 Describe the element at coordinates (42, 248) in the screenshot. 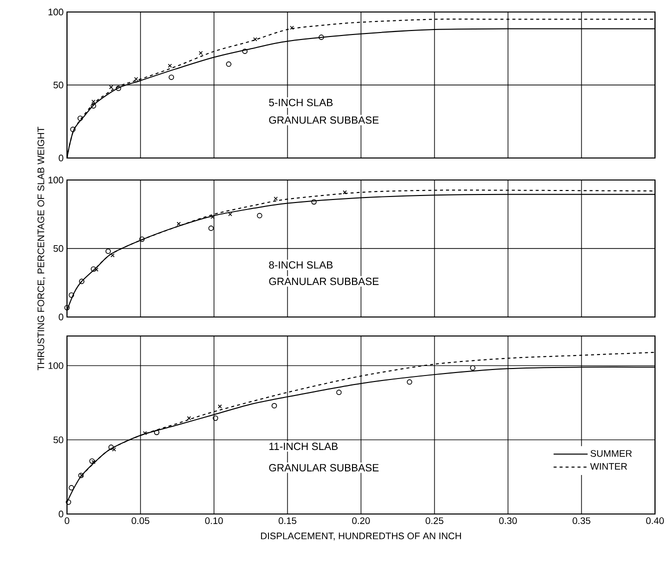

I see `y-axis-title: THRUSTING FORCE, PERCENTAGE OF SLAB WEIGHT` at that location.